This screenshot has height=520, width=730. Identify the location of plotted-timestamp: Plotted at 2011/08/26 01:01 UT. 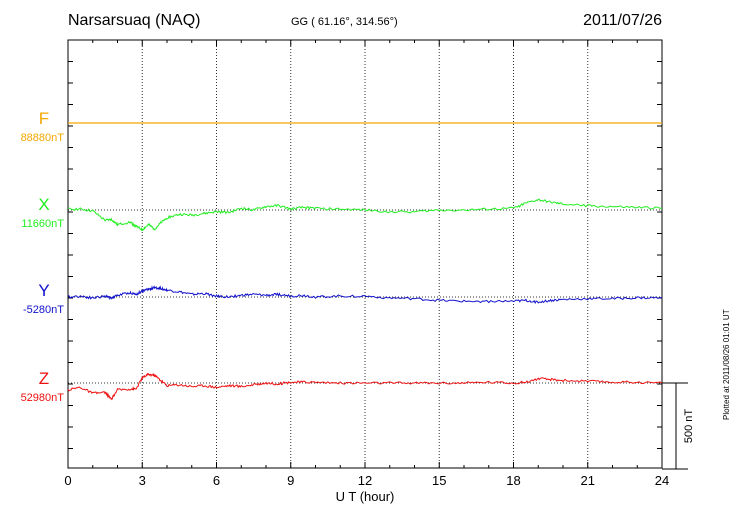
(726, 364).